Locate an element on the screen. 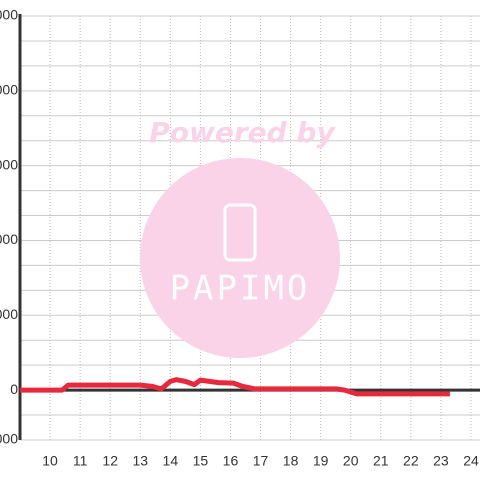  x-tick-label: 24 is located at coordinates (471, 461).